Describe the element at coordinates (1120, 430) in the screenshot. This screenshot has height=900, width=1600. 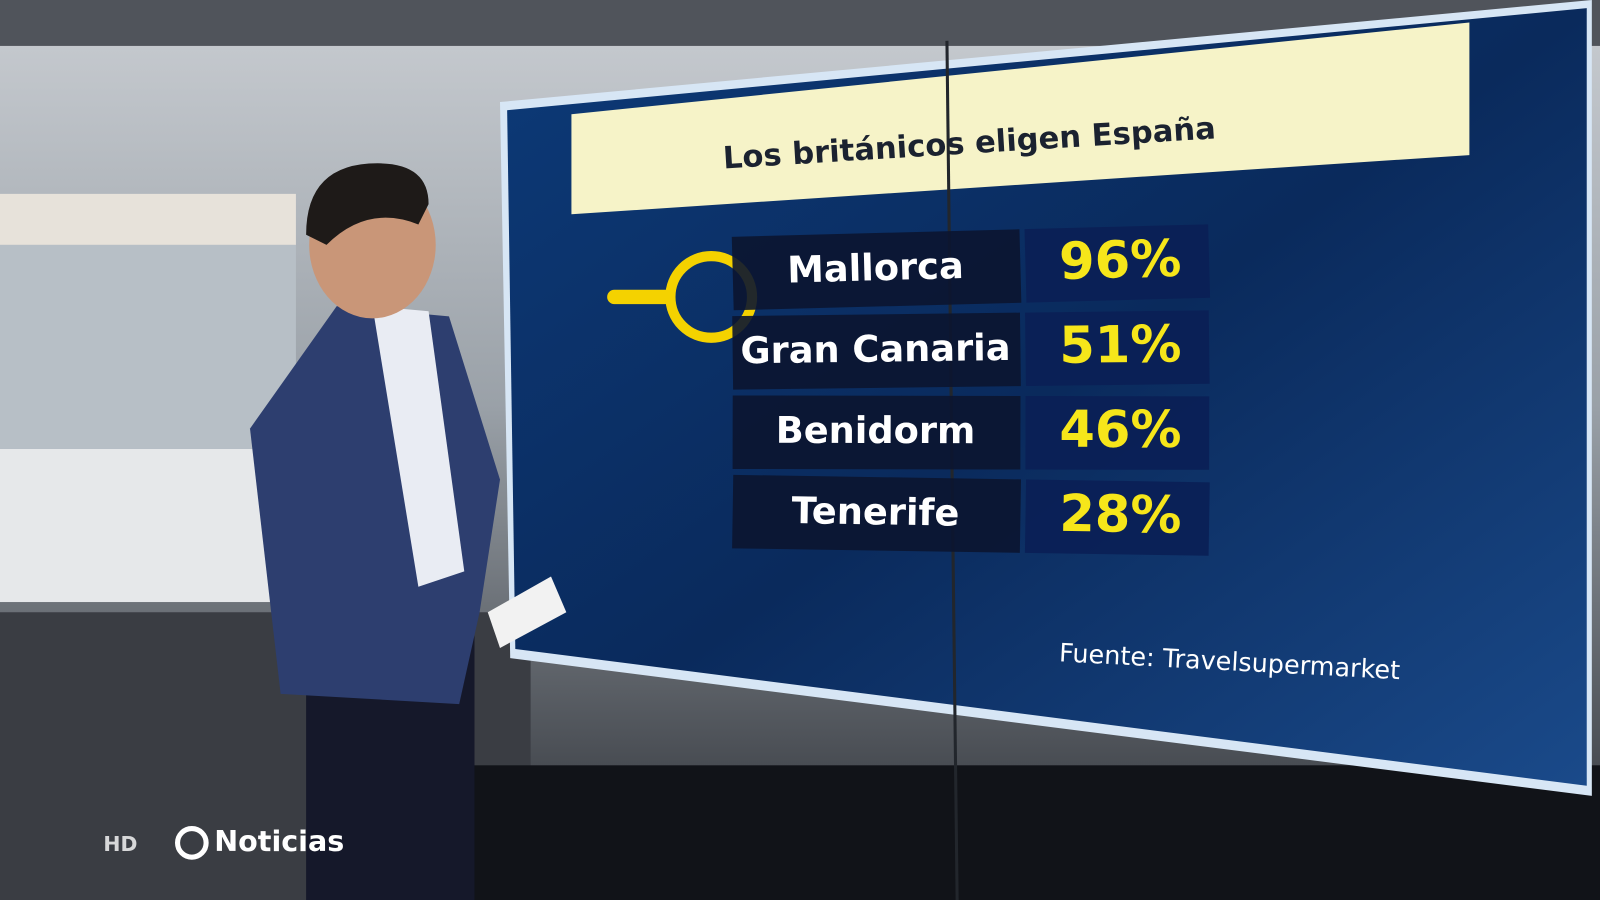
I see `share-value: 46%` at that location.